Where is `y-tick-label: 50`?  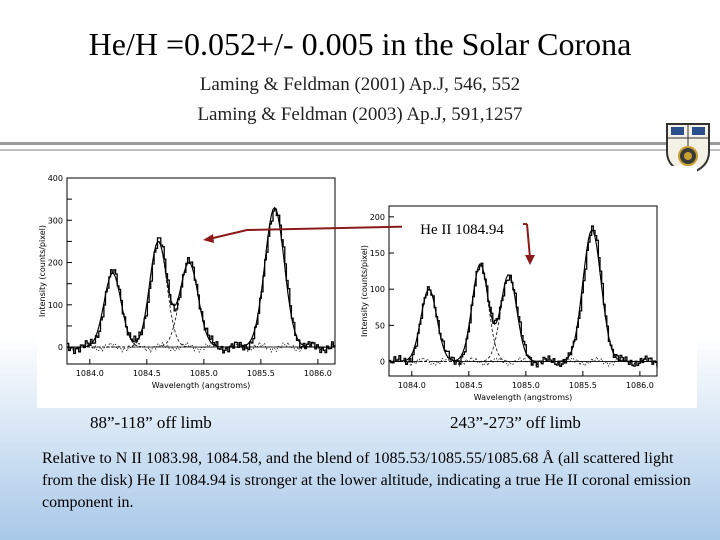
y-tick-label: 50 is located at coordinates (380, 325).